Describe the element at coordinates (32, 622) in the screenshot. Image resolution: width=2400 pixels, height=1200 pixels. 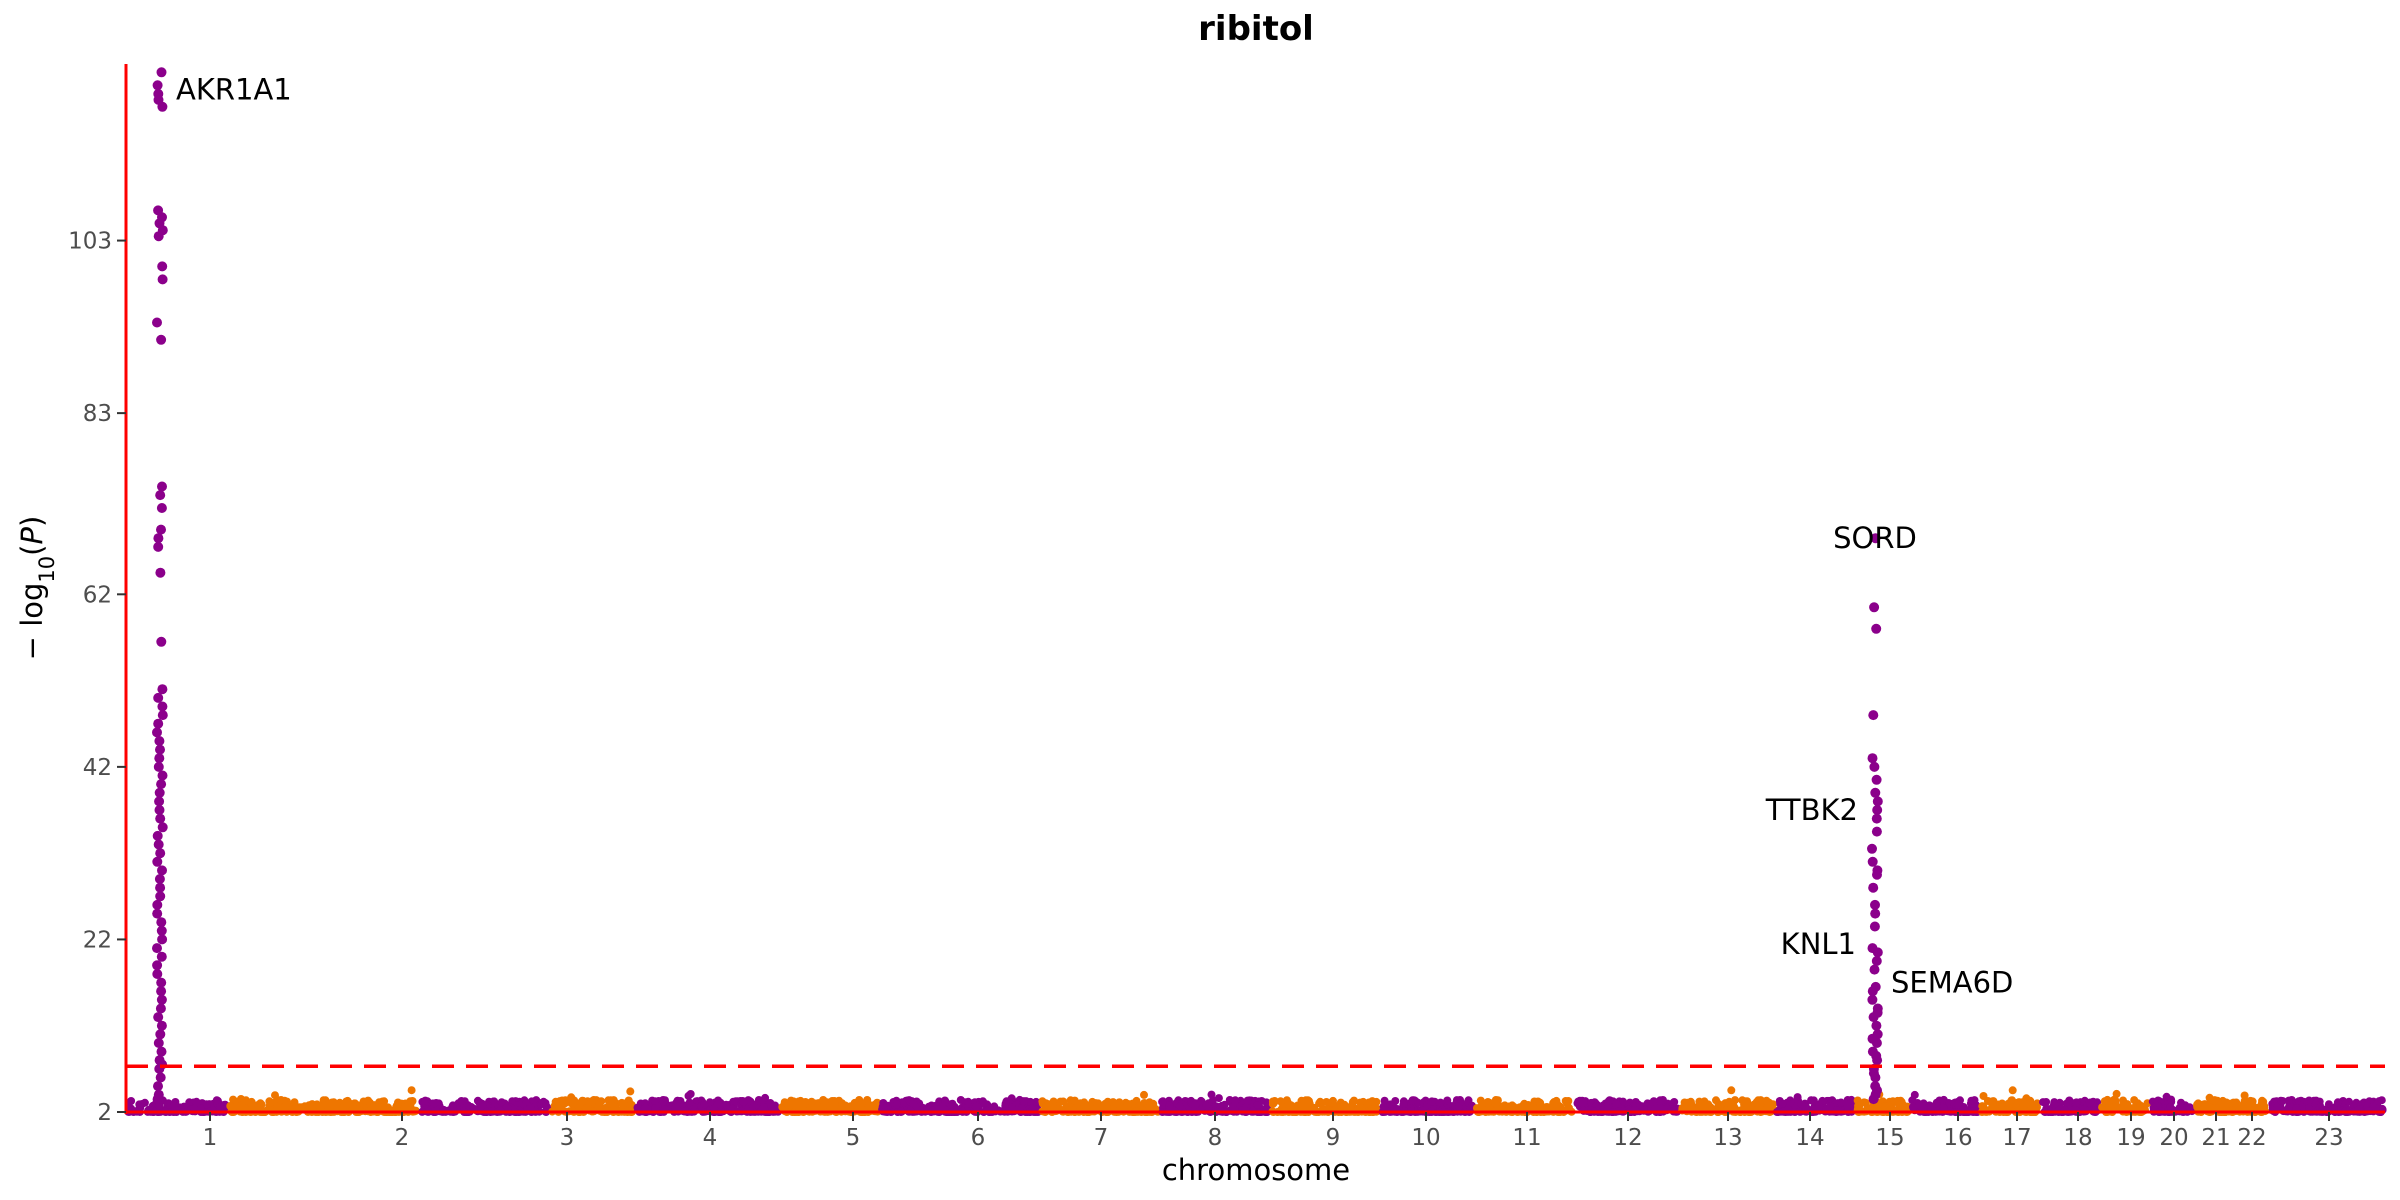
I see `y-axis-title-prefix: − log` at that location.